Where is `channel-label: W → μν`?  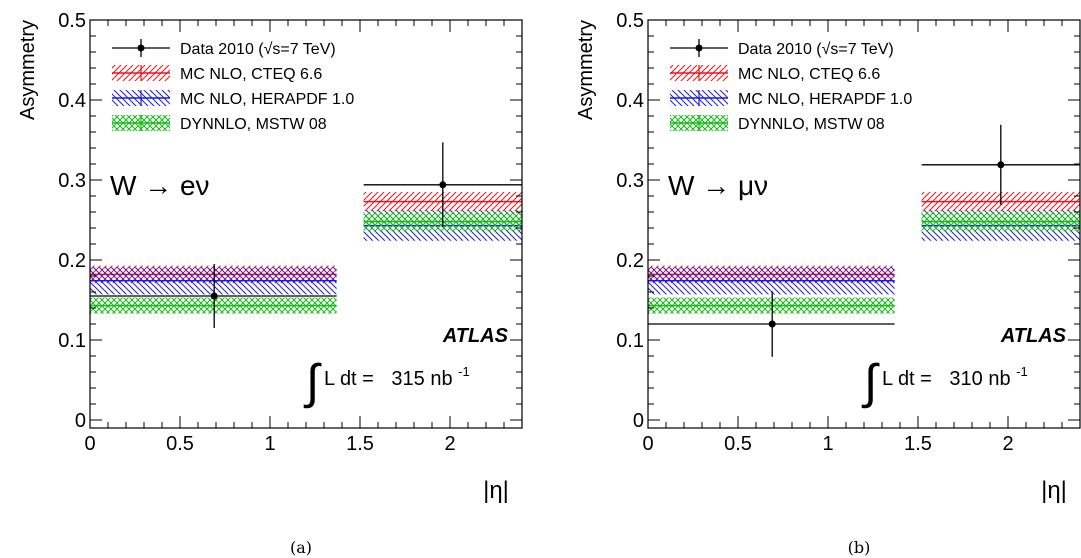
channel-label: W → μν is located at coordinates (718, 185).